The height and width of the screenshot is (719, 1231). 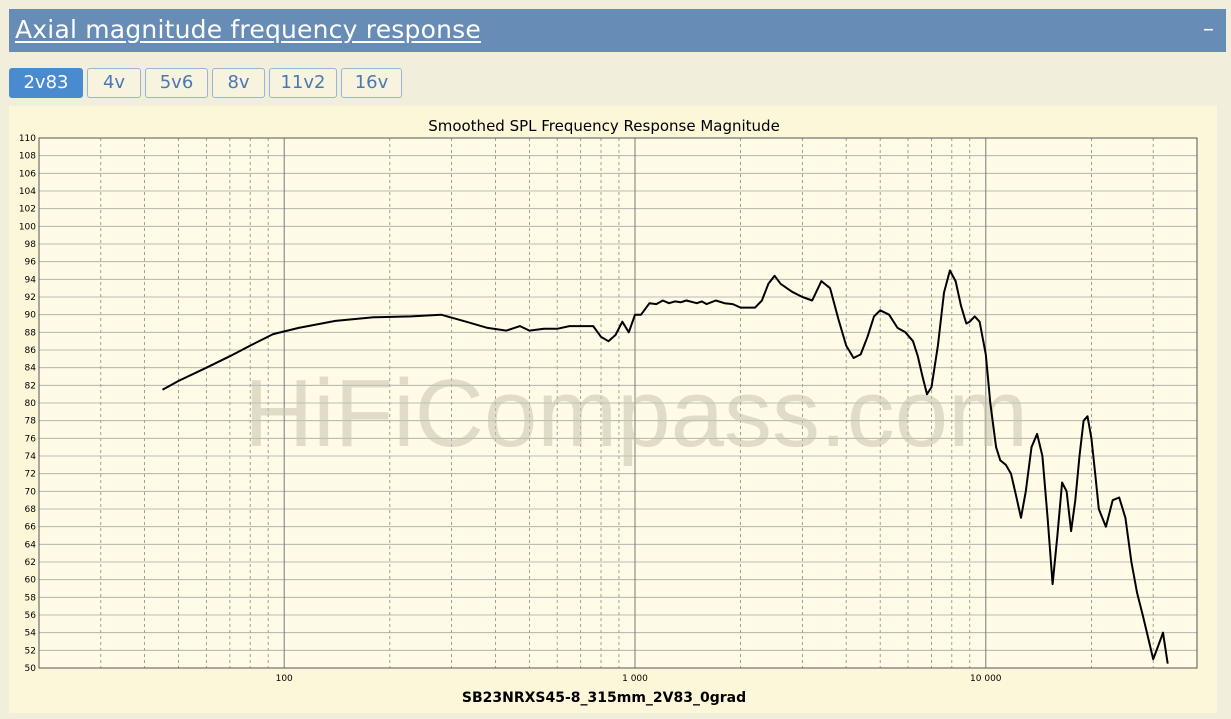 I want to click on x-tick-label: 10 000, so click(x=986, y=679).